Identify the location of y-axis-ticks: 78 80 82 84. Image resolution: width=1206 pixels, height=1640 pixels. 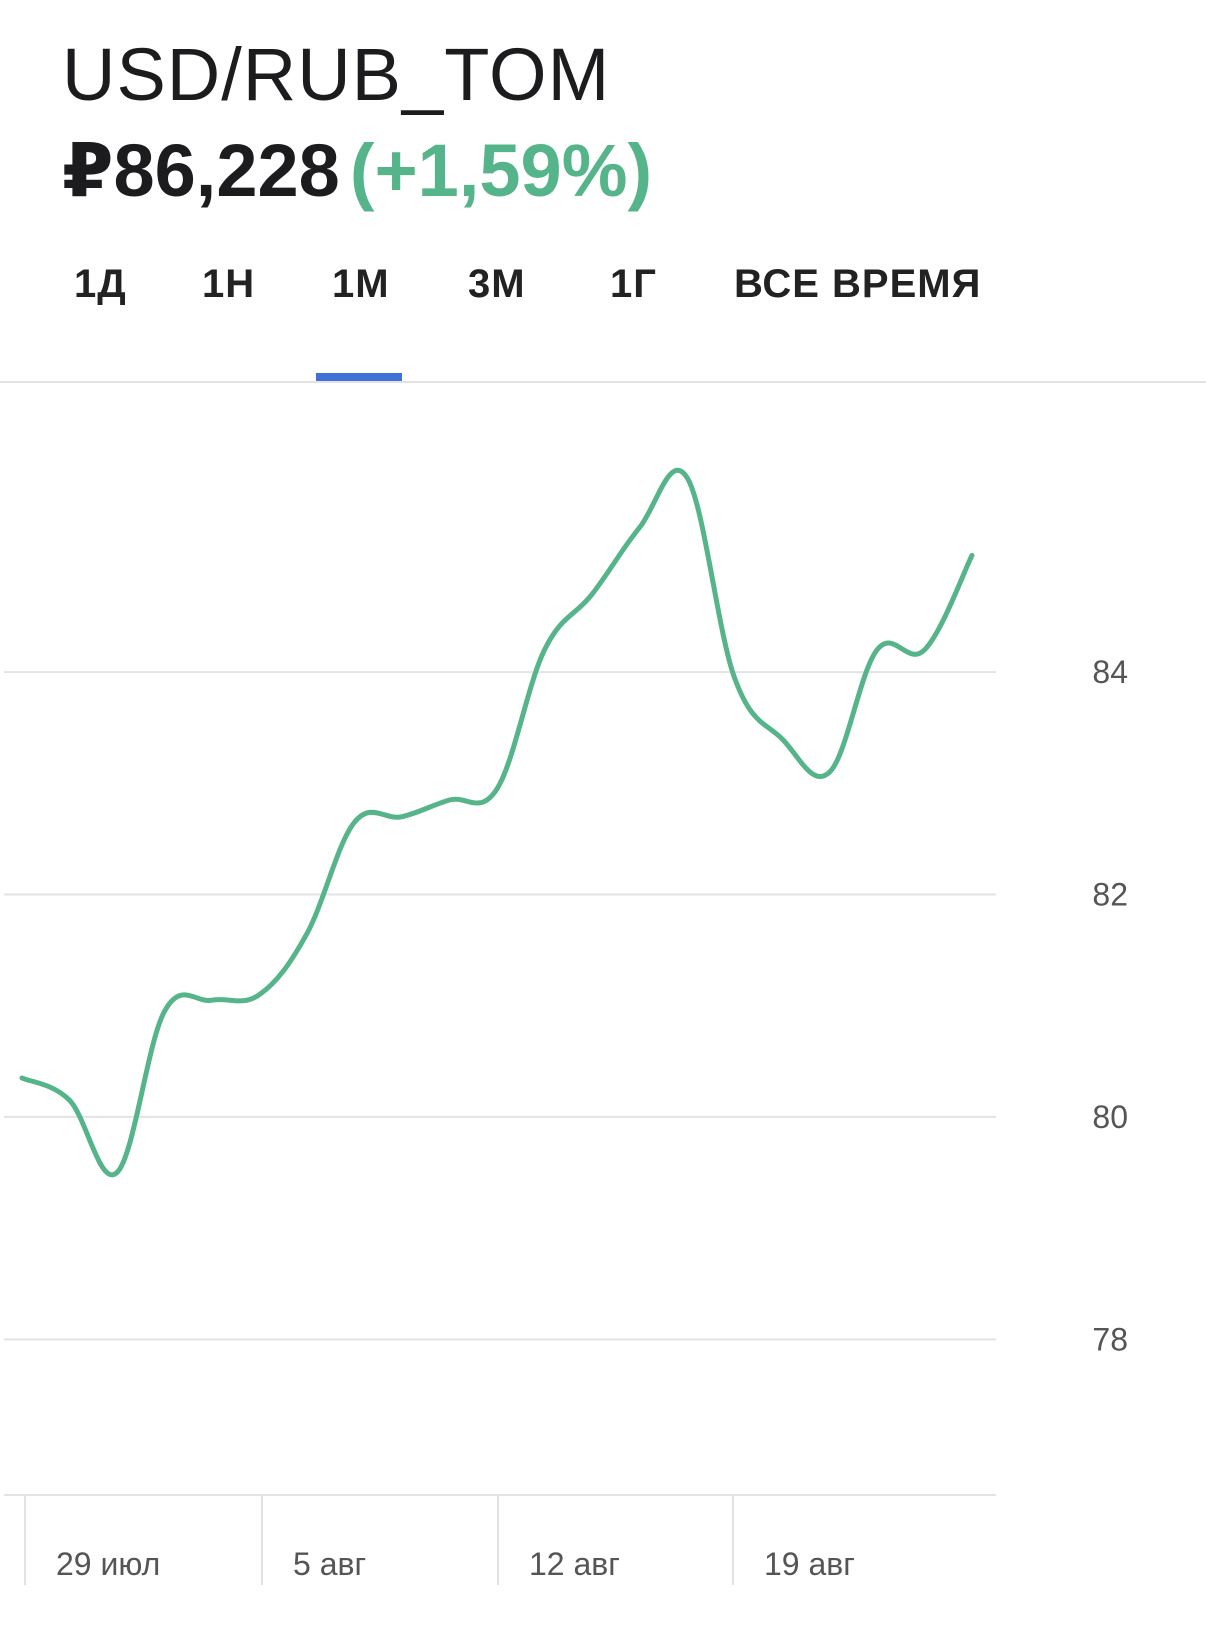
(1110, 1005).